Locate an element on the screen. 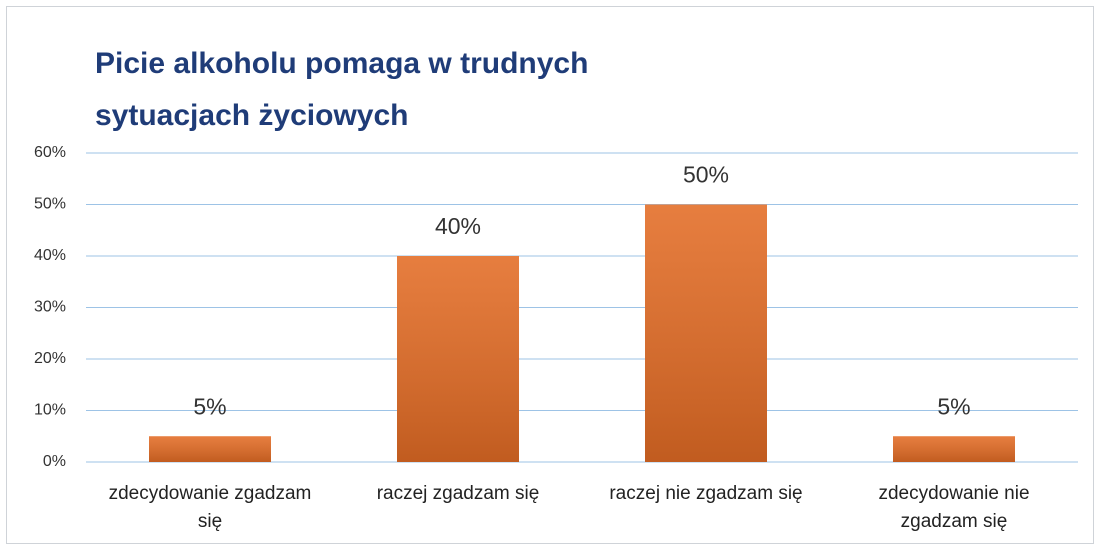  x-tick-label: raczej zgadzam się is located at coordinates (458, 493).